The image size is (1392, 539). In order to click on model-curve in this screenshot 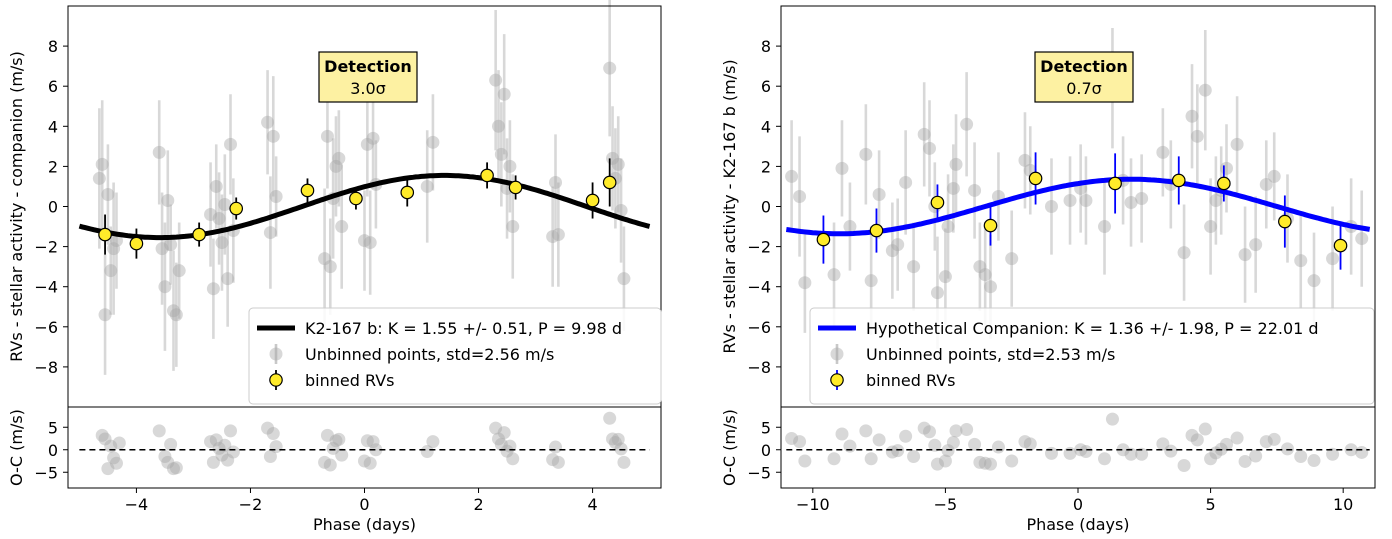, I will do `click(1078, 206)`.